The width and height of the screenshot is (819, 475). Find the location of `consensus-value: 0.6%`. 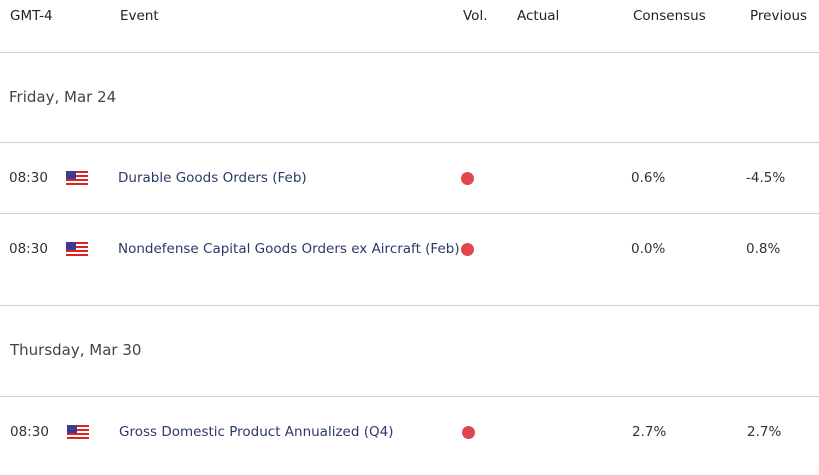

consensus-value: 0.6% is located at coordinates (648, 178).